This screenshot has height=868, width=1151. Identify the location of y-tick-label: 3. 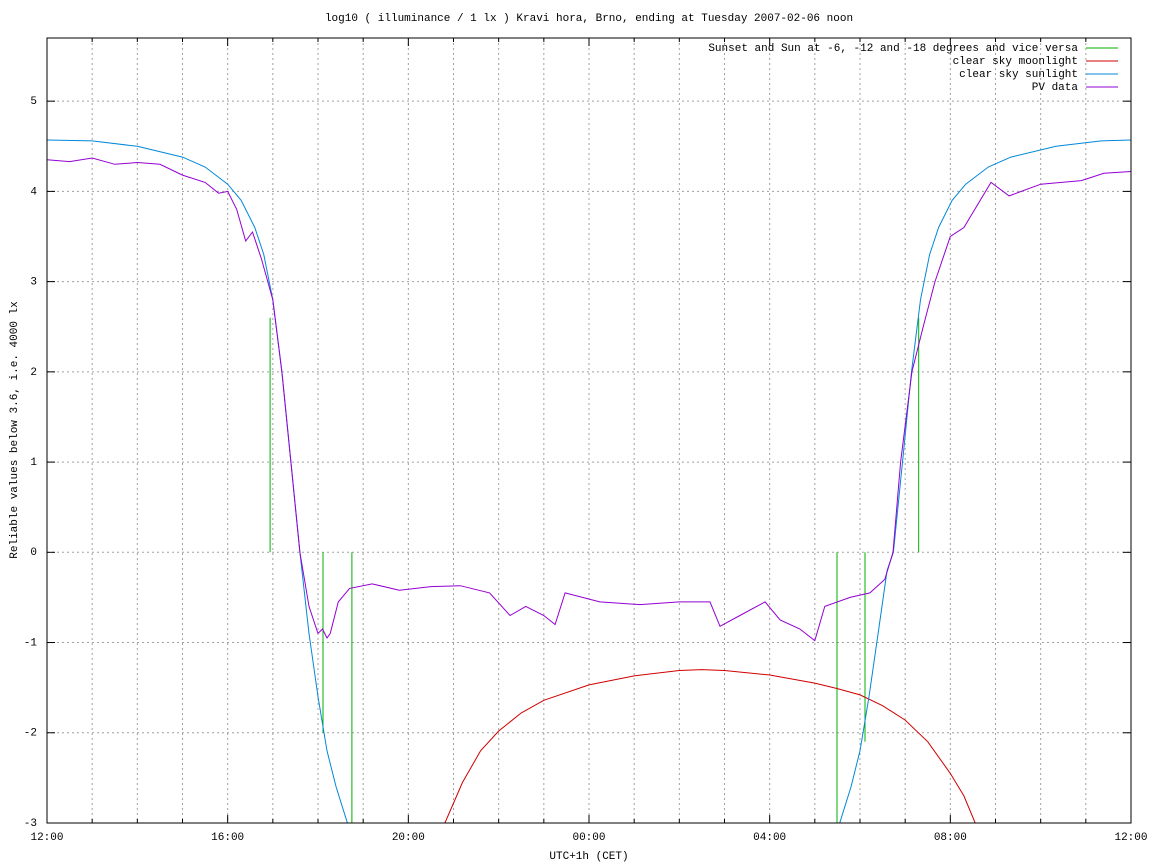
(33, 283).